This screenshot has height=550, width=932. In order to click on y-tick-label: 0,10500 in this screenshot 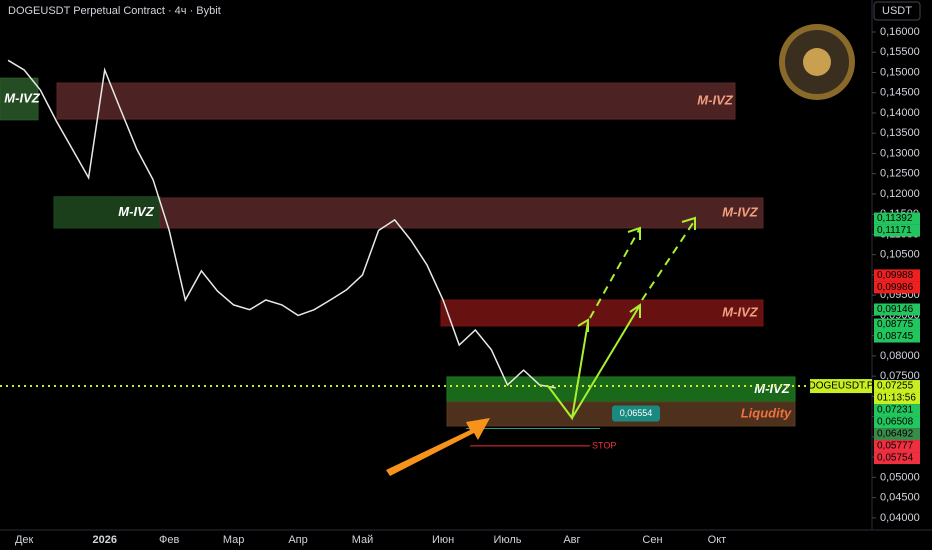, I will do `click(900, 255)`.